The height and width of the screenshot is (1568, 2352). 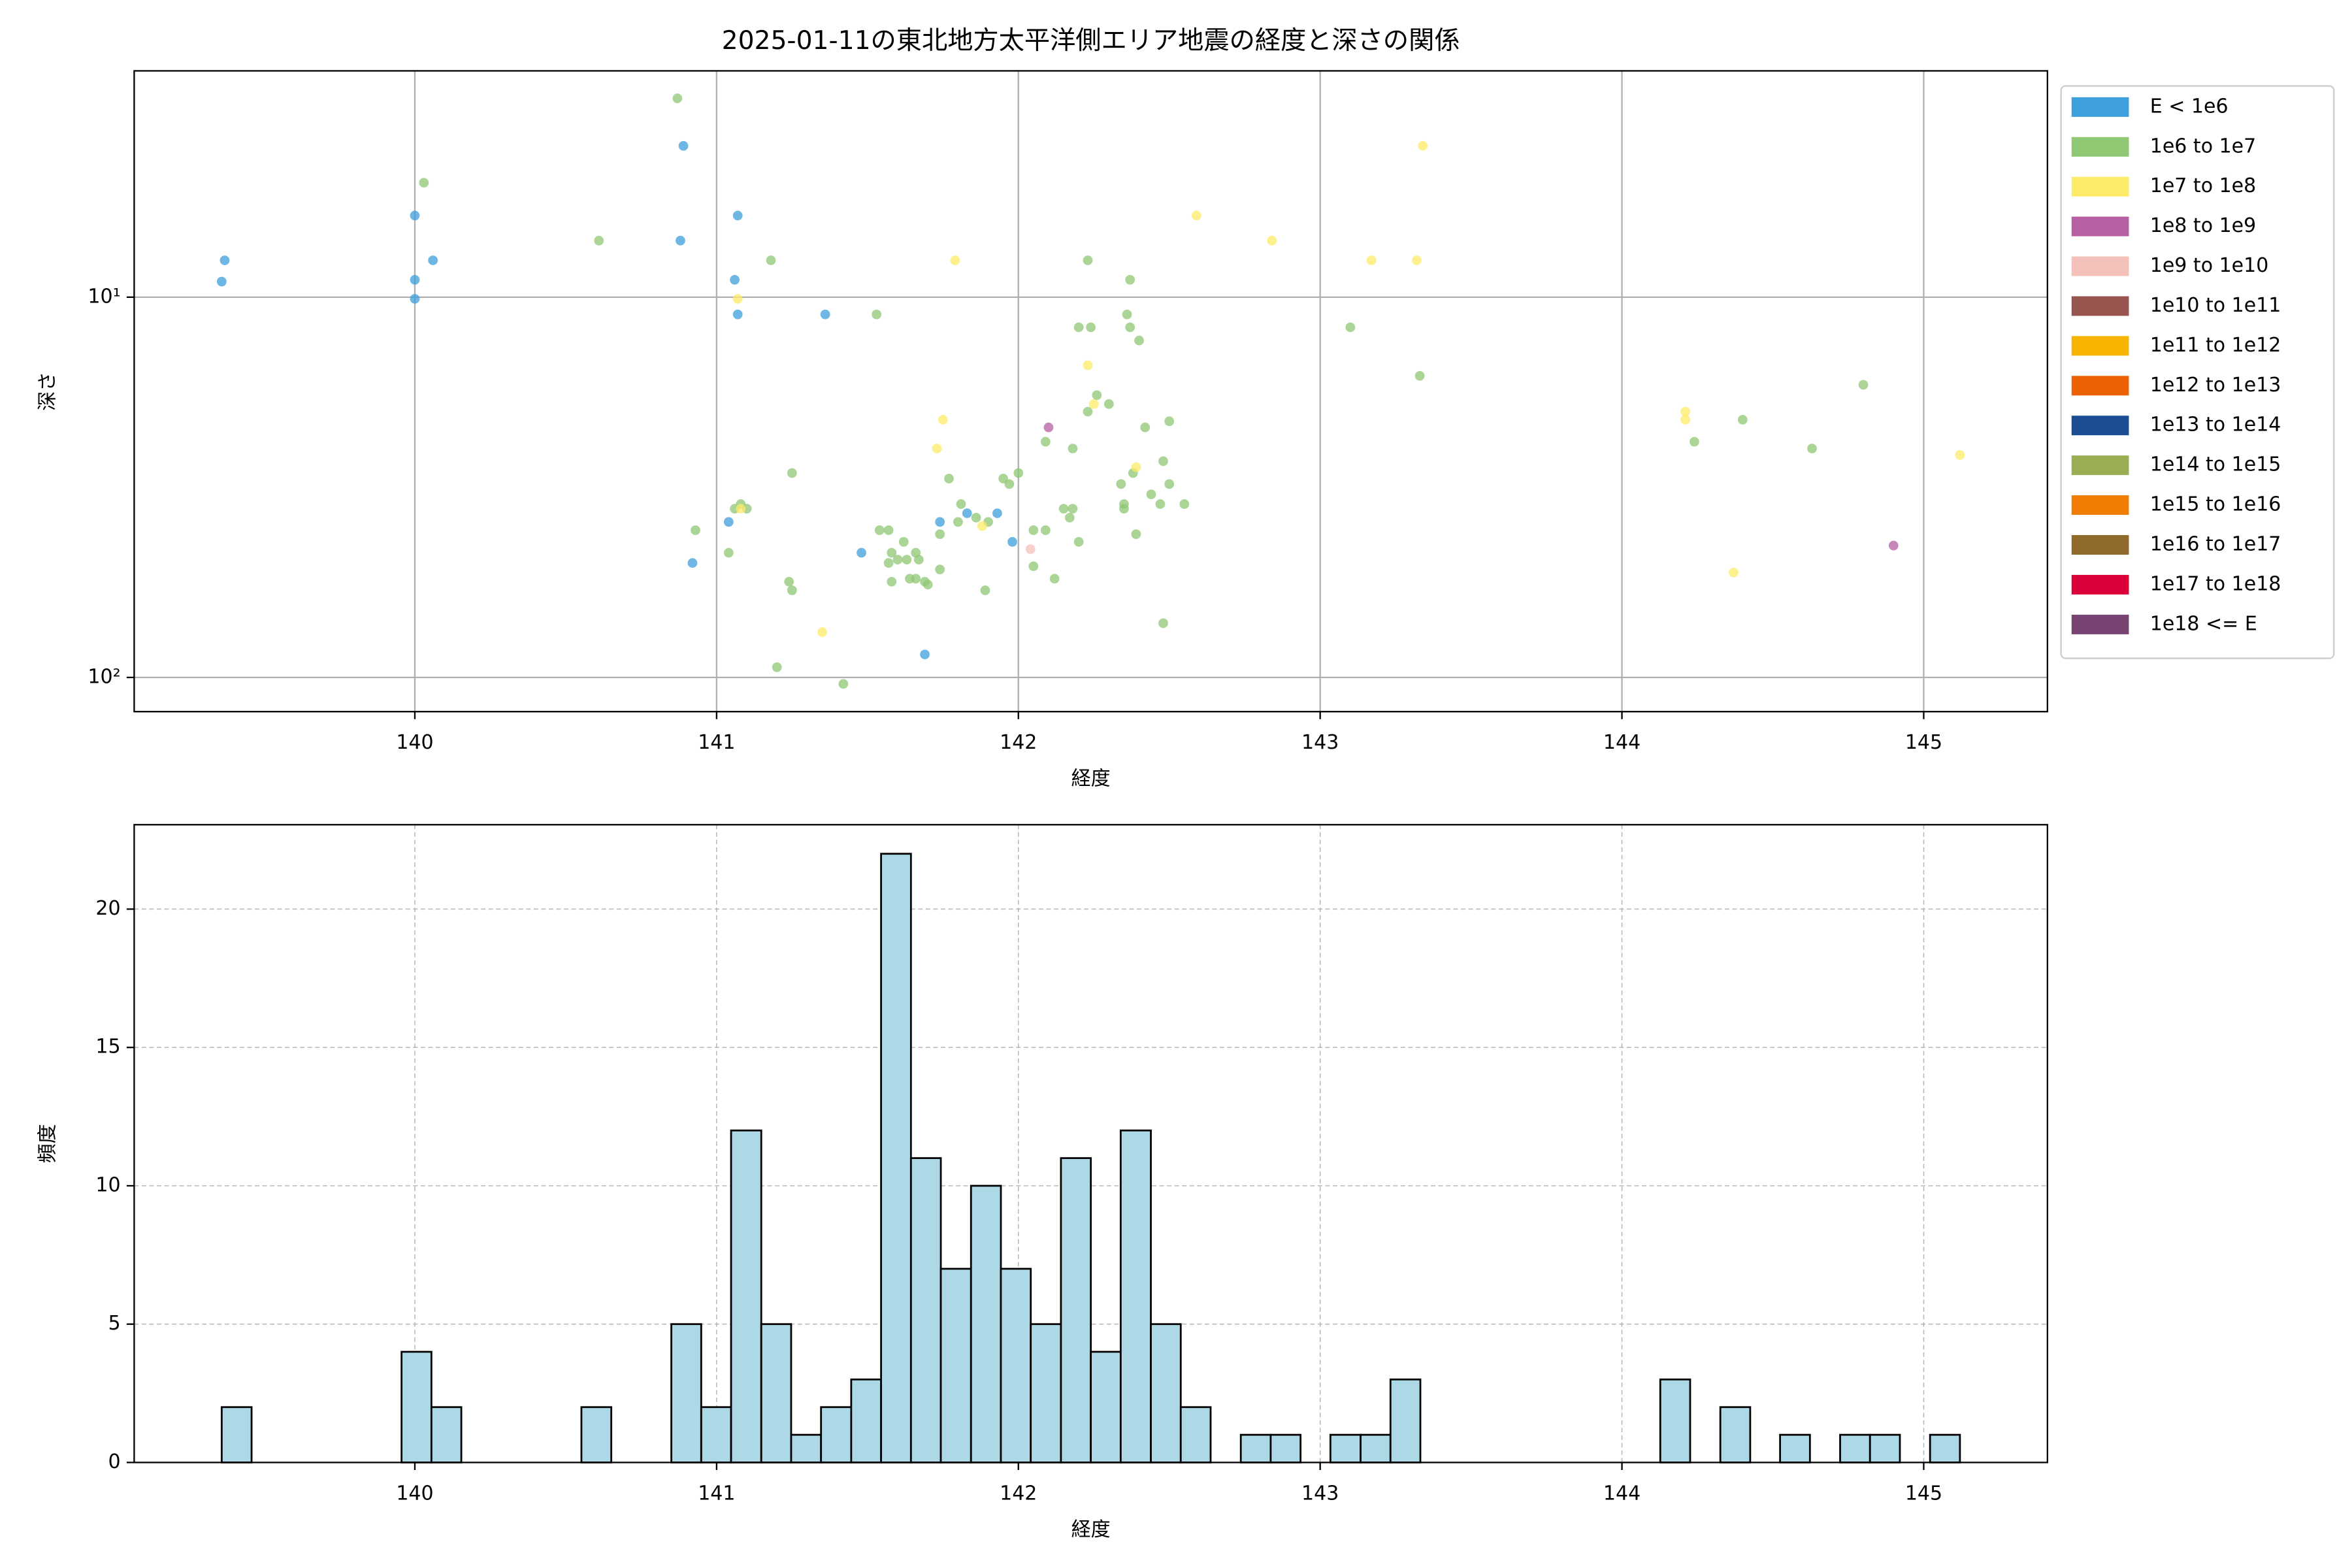 I want to click on x-axis-label: 経度, so click(x=1091, y=779).